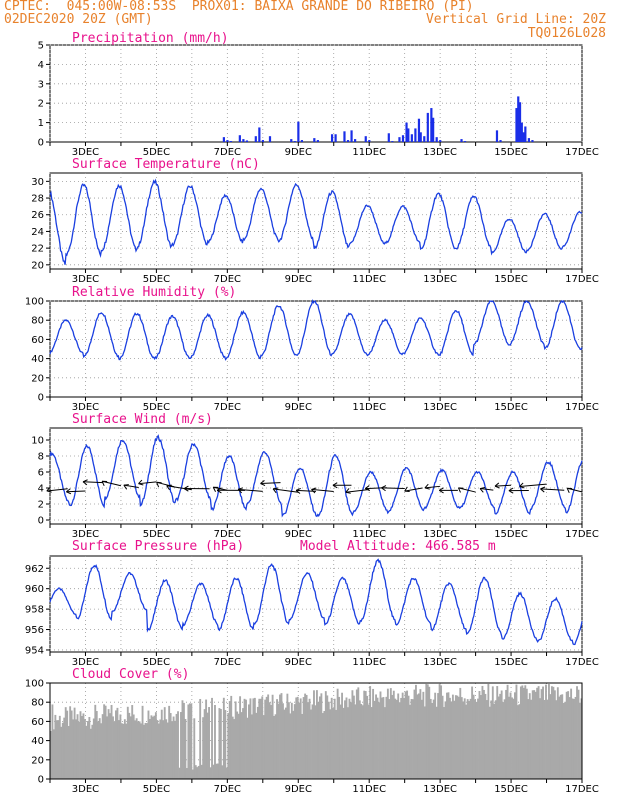 Image resolution: width=618 pixels, height=800 pixels. Describe the element at coordinates (316, 731) in the screenshot. I see `cloud-frame-top` at that location.